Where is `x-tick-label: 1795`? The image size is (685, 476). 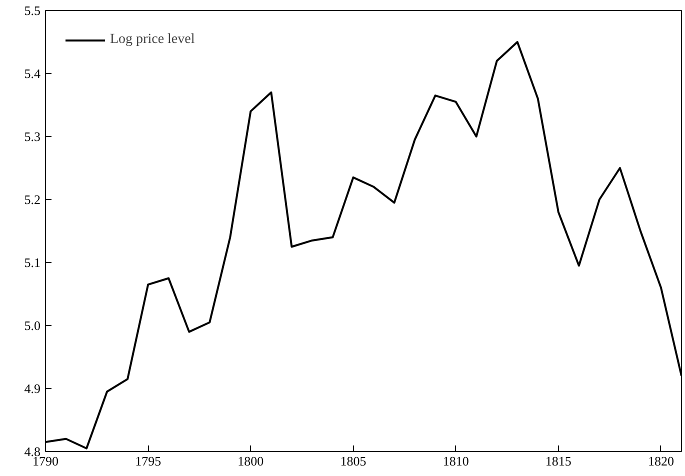 x-tick-label: 1795 is located at coordinates (148, 461).